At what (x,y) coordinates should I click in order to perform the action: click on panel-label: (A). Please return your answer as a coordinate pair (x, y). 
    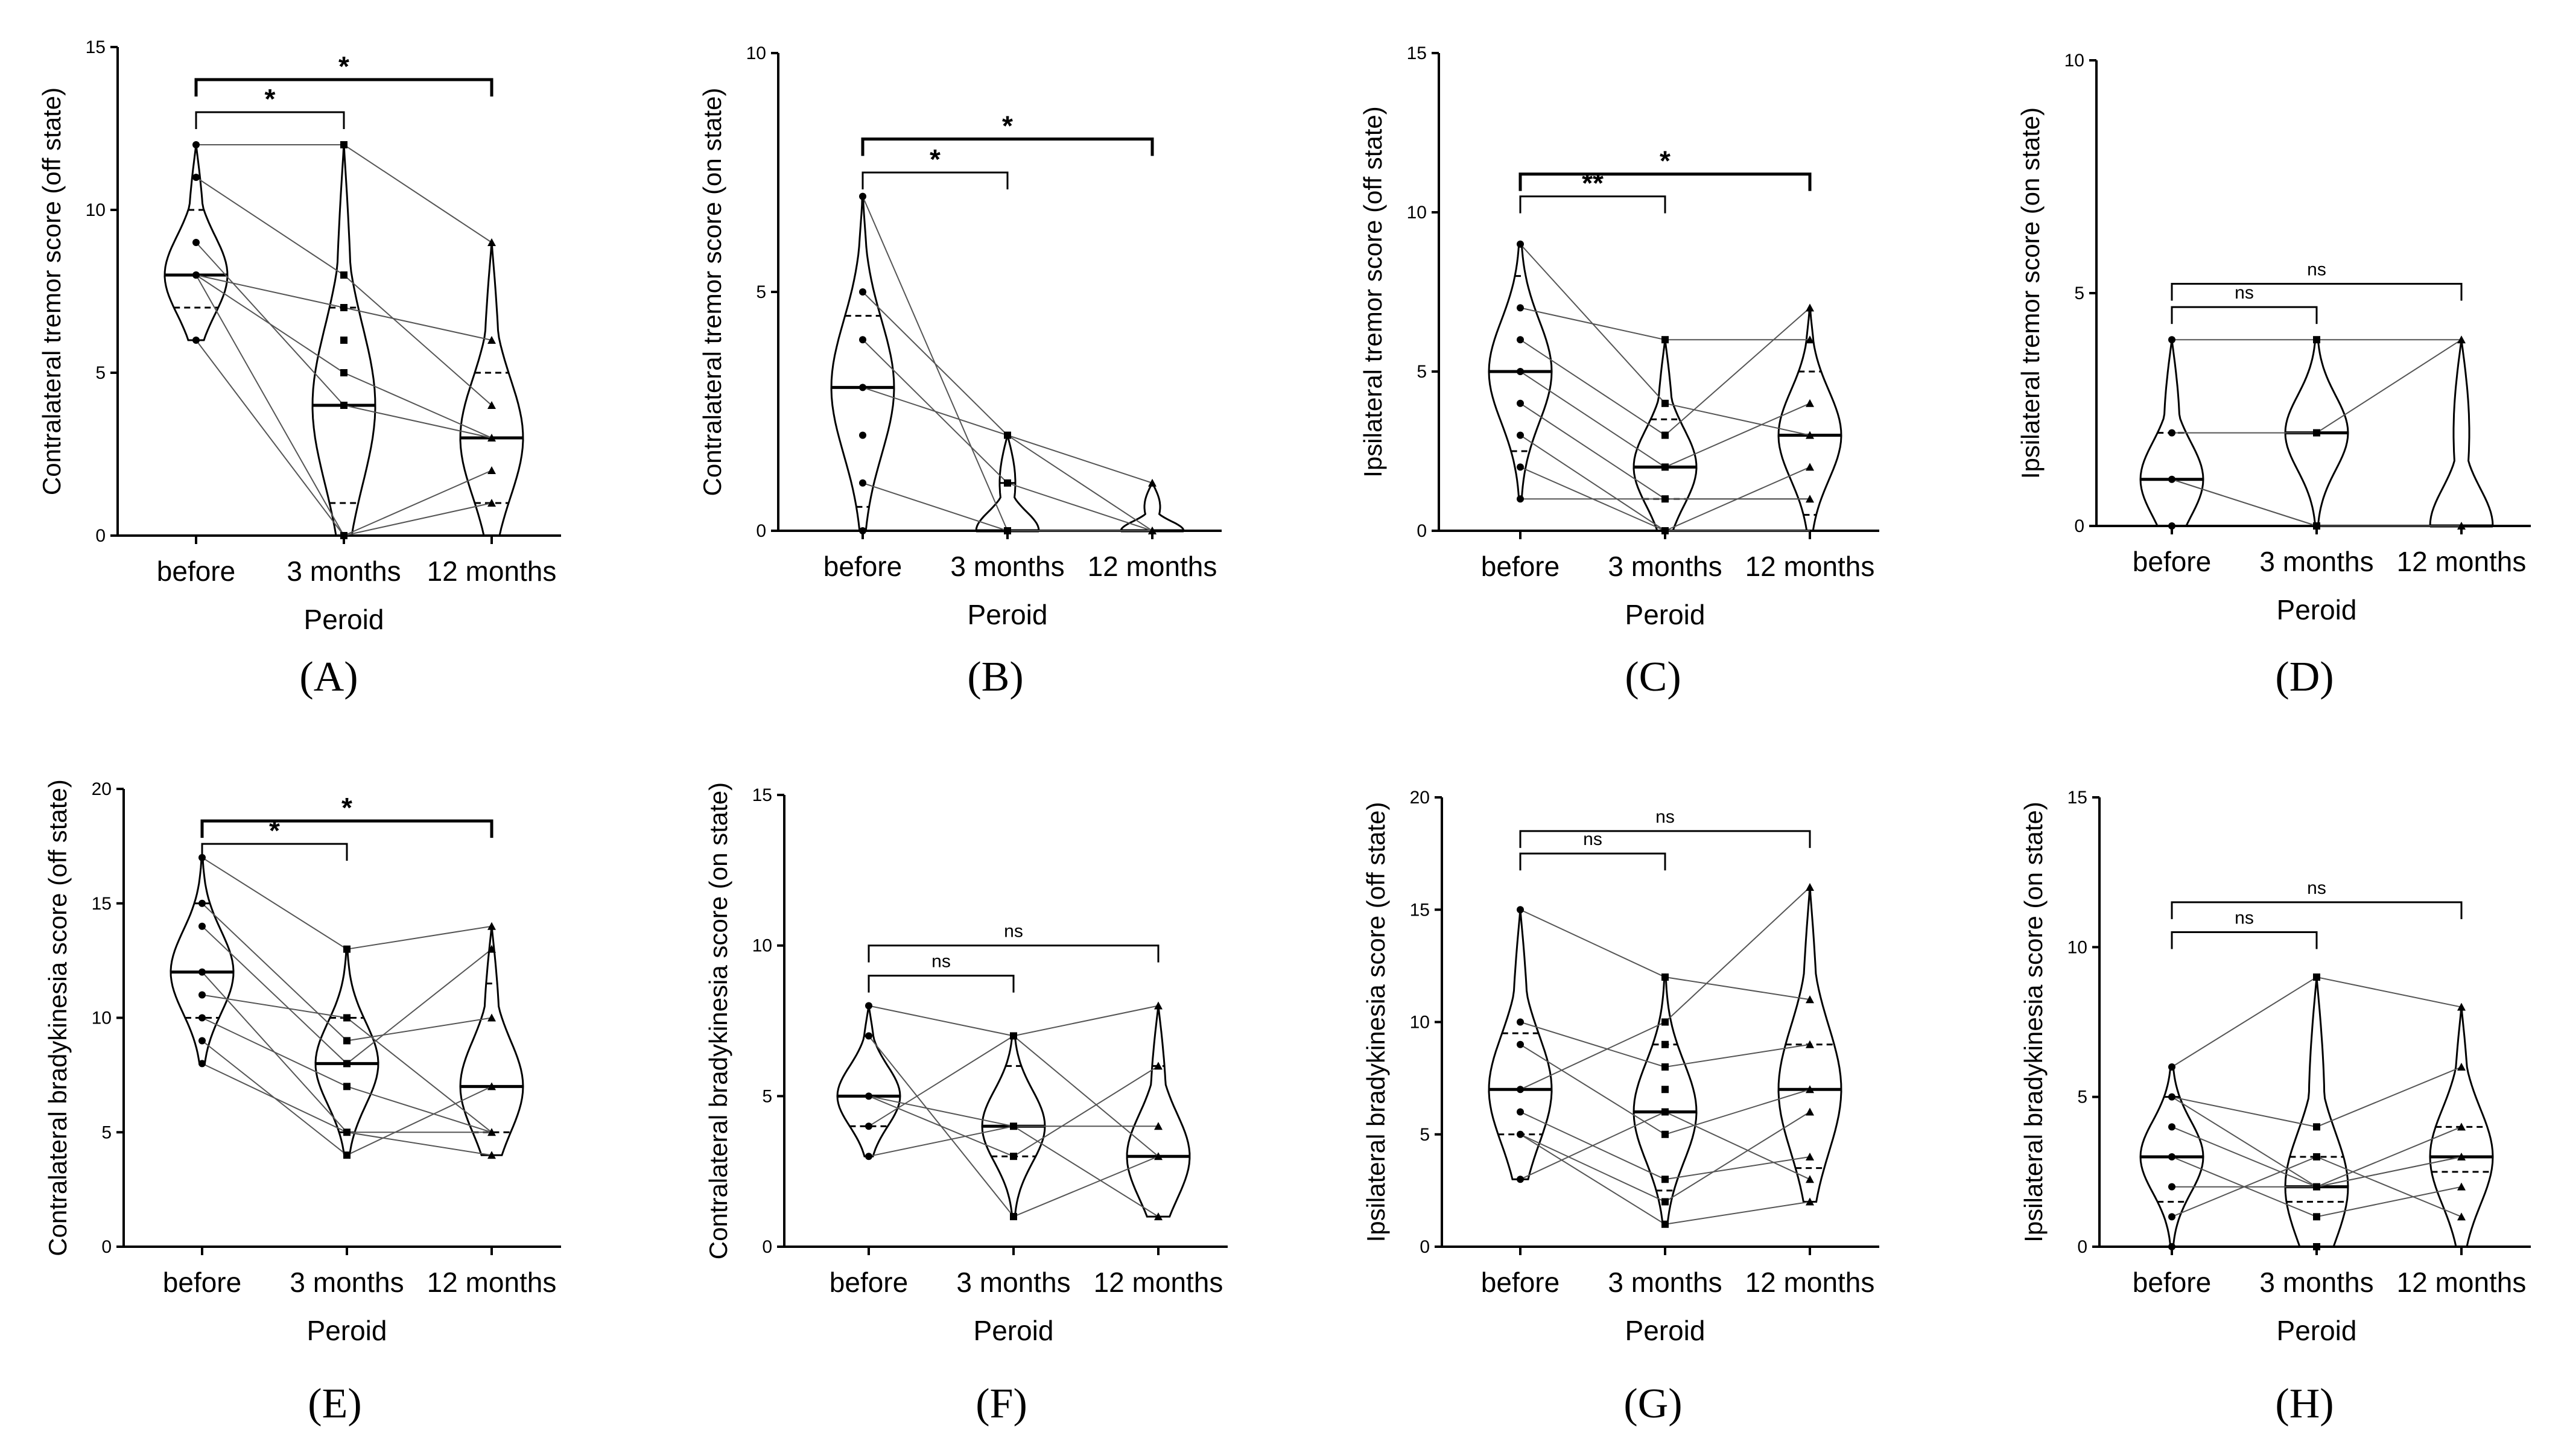
    Looking at the image, I should click on (329, 677).